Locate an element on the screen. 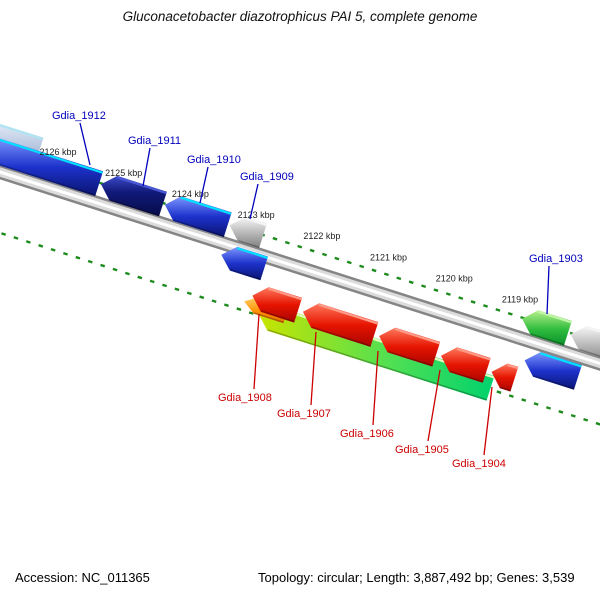 The width and height of the screenshot is (600, 600). kbp-label: 2122 kbp is located at coordinates (321, 236).